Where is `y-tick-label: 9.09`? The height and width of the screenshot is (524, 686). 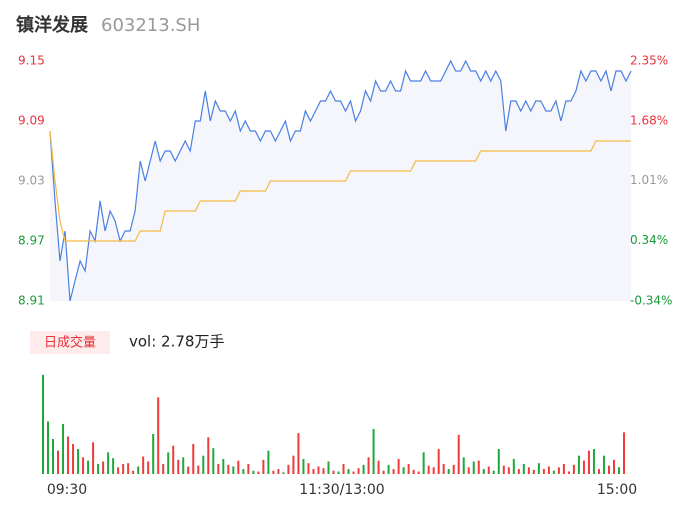
y-tick-label: 9.09 is located at coordinates (31, 121).